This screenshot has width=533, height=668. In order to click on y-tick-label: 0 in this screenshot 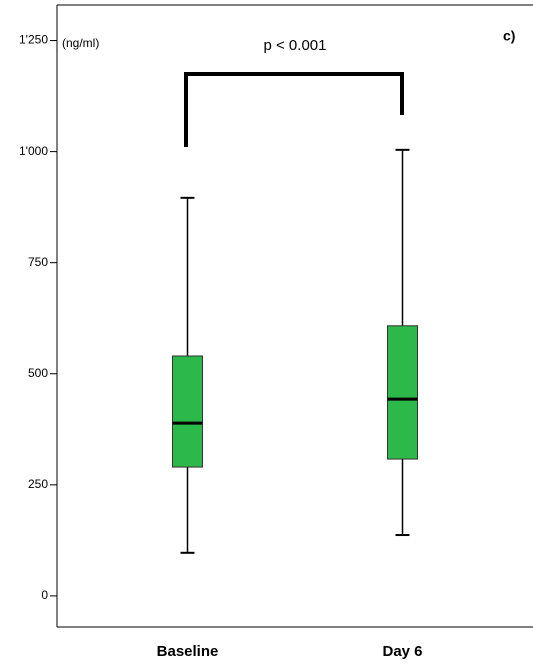, I will do `click(44, 595)`.